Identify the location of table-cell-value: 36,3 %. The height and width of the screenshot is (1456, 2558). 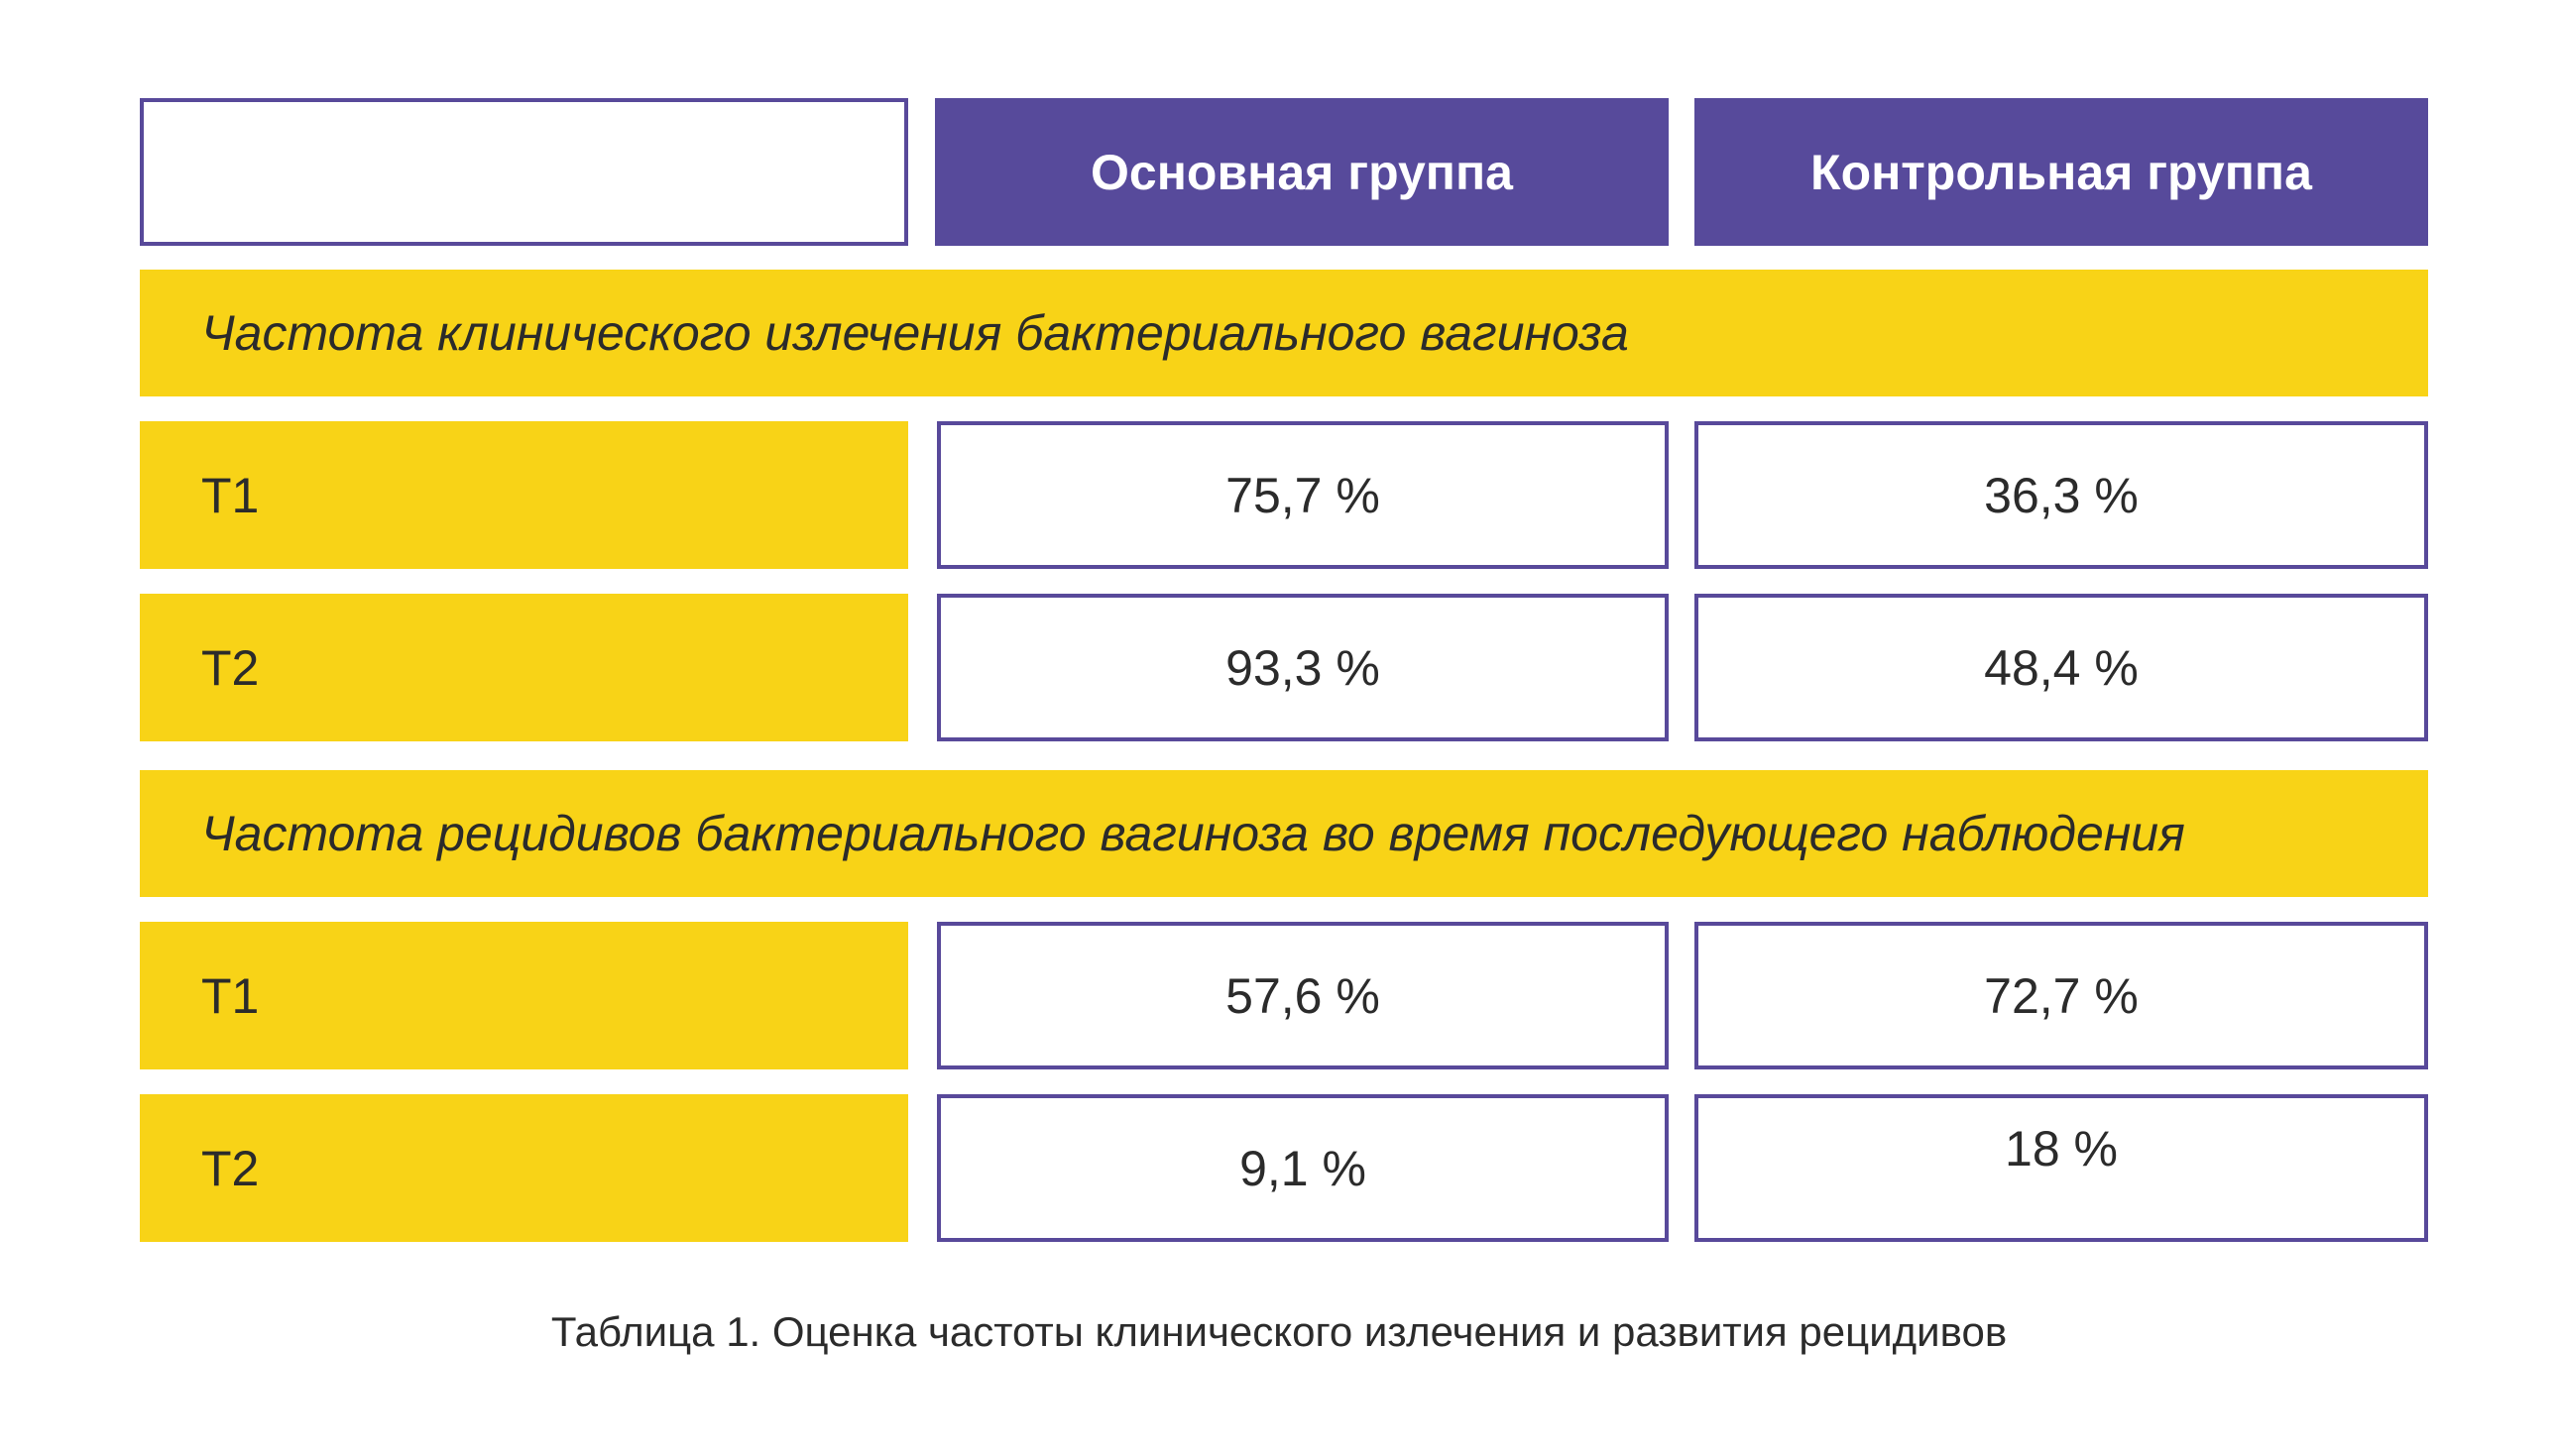
(2061, 495).